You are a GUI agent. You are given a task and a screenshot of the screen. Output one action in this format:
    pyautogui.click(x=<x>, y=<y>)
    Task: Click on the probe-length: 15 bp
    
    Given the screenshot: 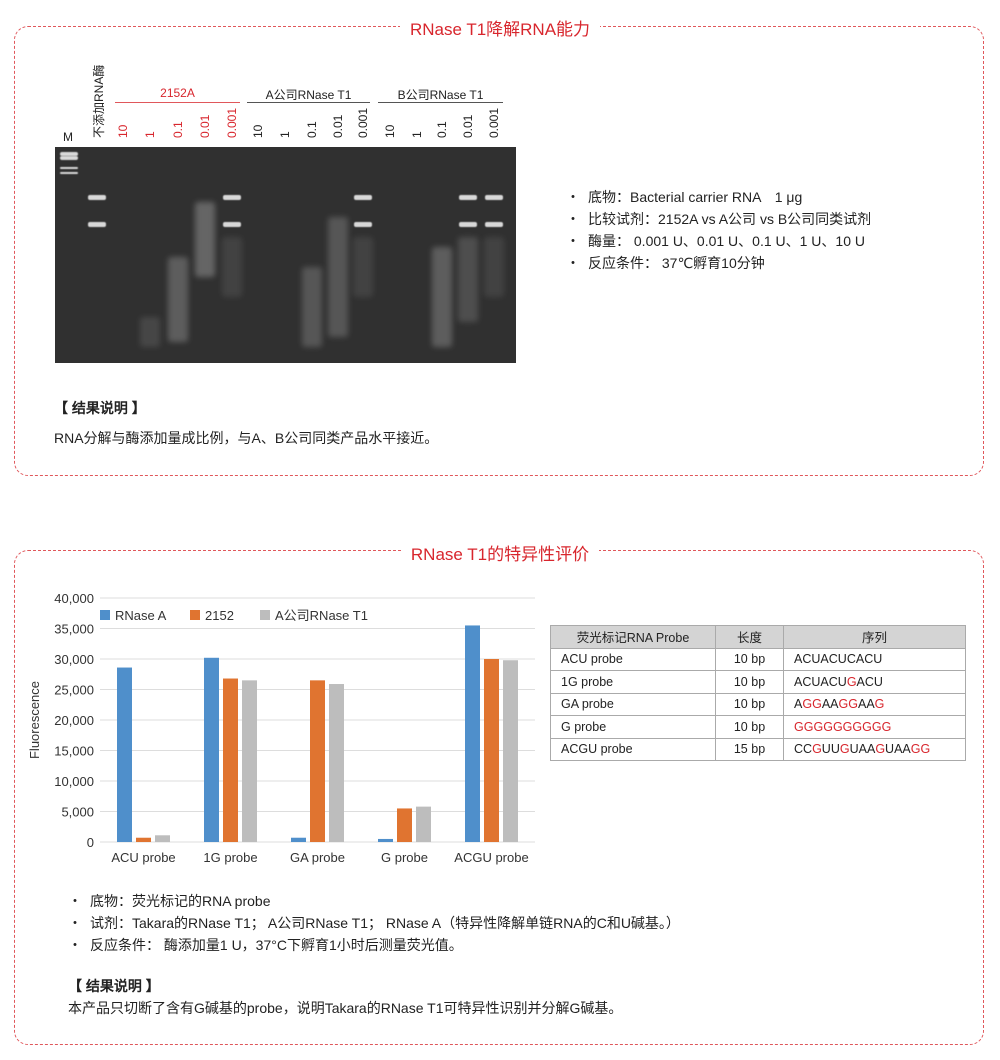 What is the action you would take?
    pyautogui.click(x=749, y=749)
    